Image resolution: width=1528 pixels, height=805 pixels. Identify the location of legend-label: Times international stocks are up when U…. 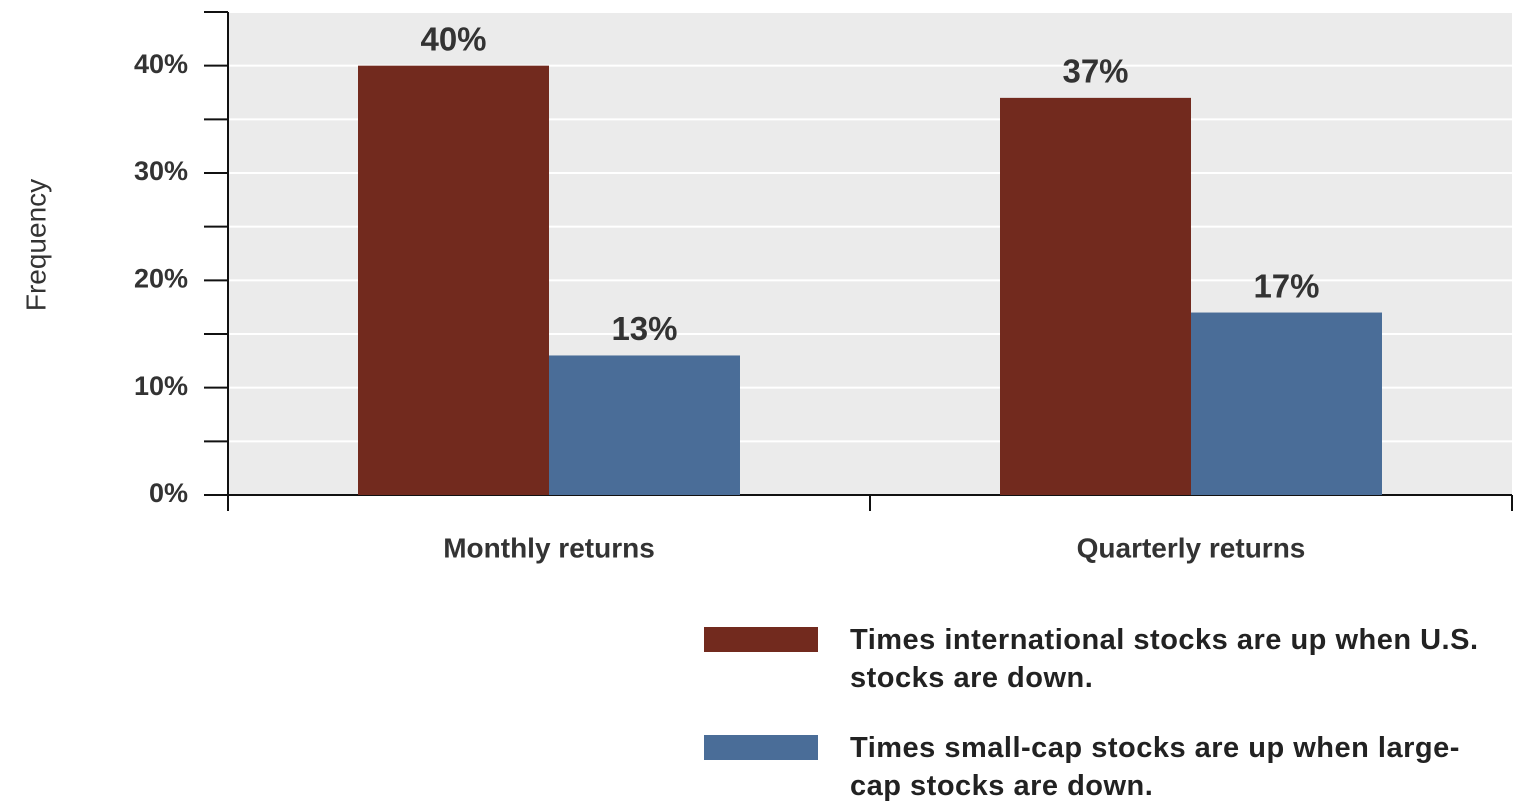
(1164, 659).